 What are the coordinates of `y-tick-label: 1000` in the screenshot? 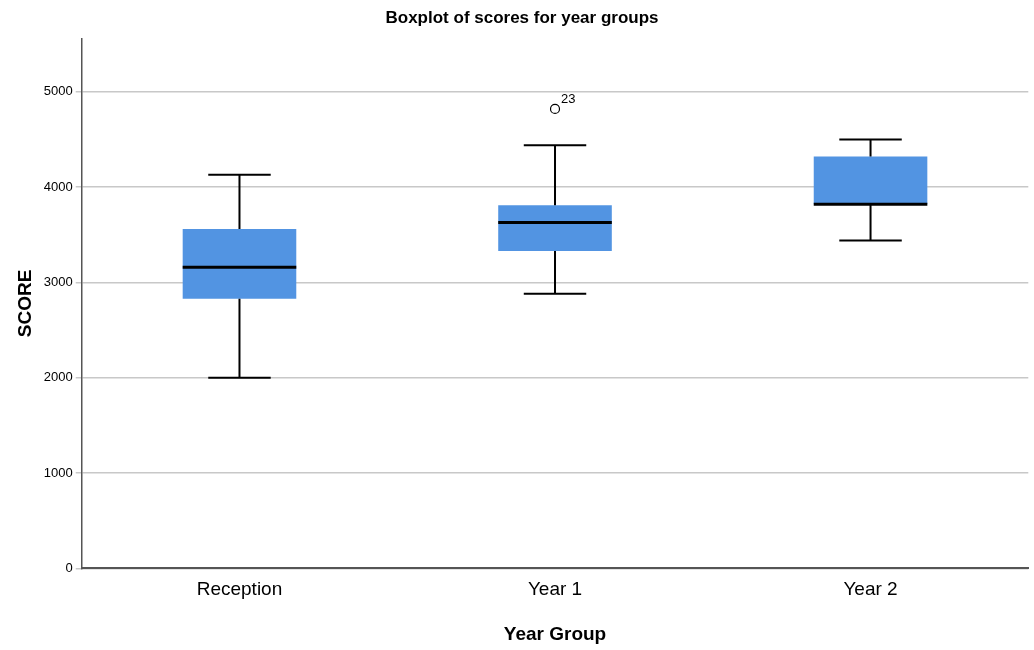 It's located at (58, 472).